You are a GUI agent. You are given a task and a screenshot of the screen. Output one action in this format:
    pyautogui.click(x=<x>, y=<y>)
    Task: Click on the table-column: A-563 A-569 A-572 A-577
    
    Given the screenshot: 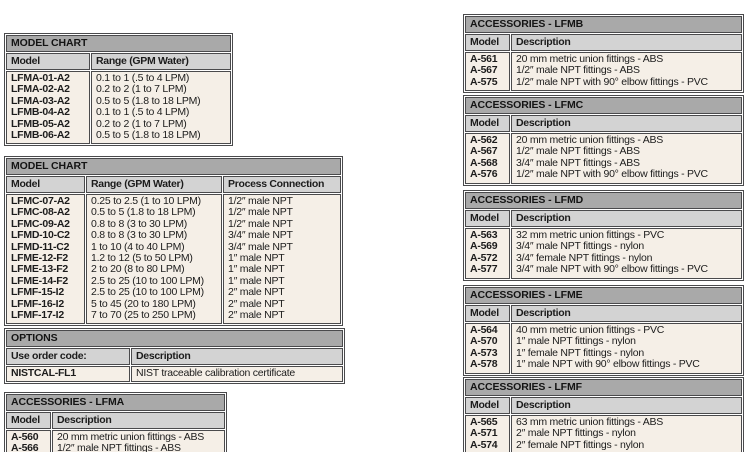 What is the action you would take?
    pyautogui.click(x=487, y=253)
    